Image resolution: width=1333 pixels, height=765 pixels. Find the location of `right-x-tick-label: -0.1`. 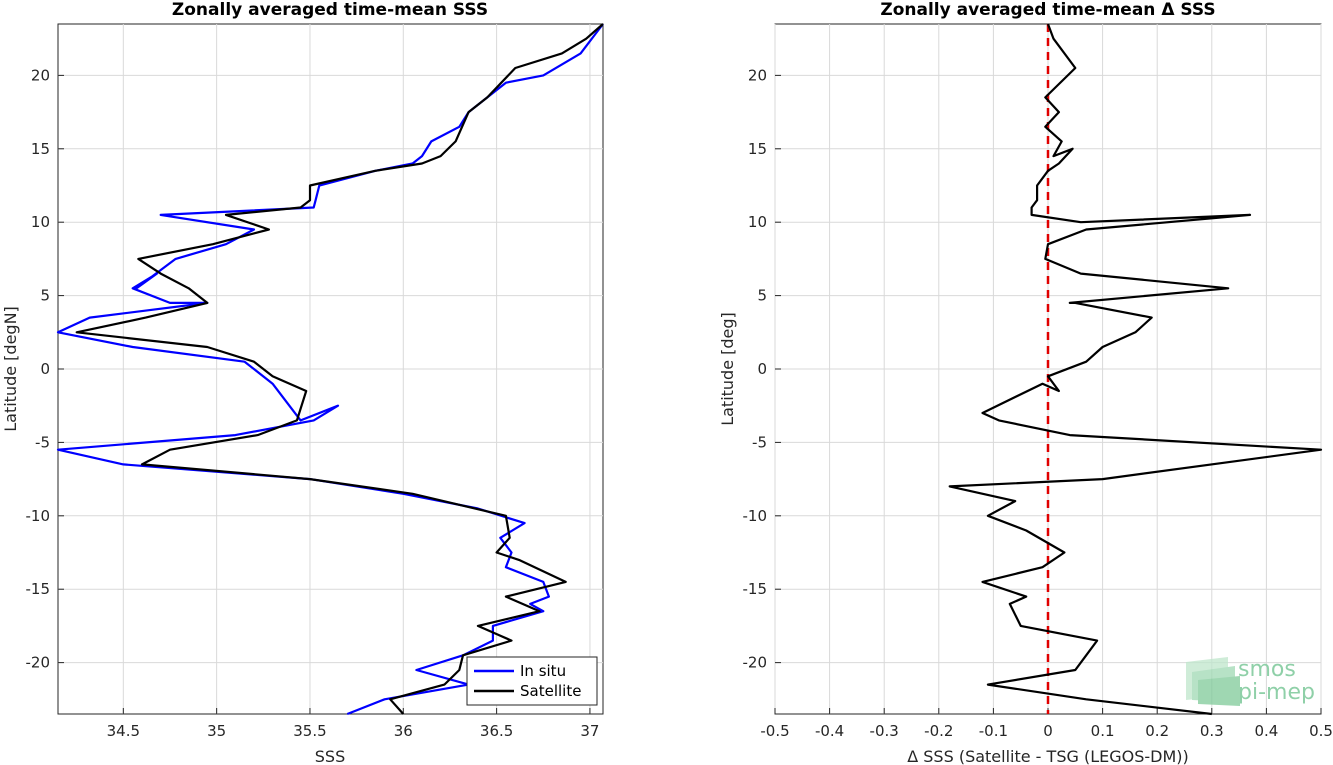

right-x-tick-label: -0.1 is located at coordinates (993, 731).